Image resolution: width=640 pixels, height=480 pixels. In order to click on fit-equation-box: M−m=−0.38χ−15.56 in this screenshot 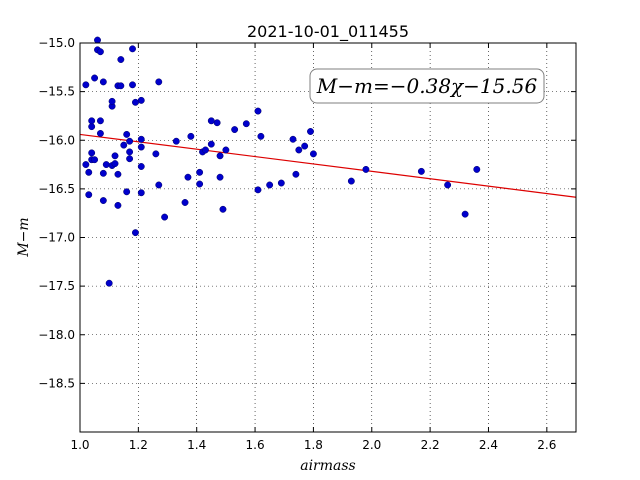, I will do `click(427, 86)`.